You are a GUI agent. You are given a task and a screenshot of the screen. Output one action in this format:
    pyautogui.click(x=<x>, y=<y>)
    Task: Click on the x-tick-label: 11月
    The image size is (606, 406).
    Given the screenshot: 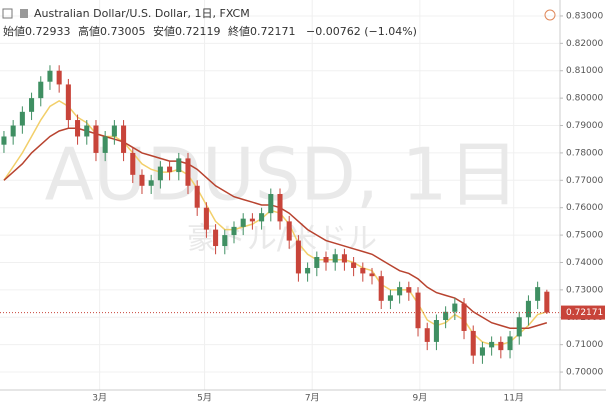 What is the action you would take?
    pyautogui.click(x=513, y=398)
    